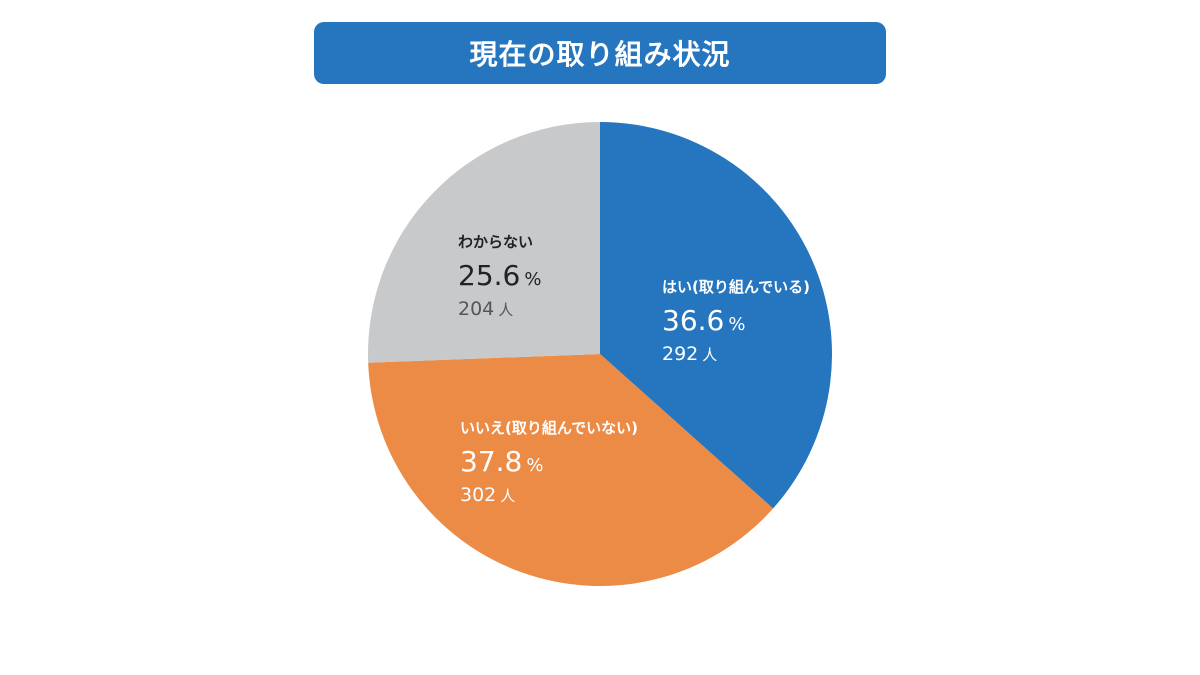 The image size is (1200, 675). I want to click on slice-label-group-yes: はい(取り組んでいる) 36.6 % 292 人, so click(736, 321).